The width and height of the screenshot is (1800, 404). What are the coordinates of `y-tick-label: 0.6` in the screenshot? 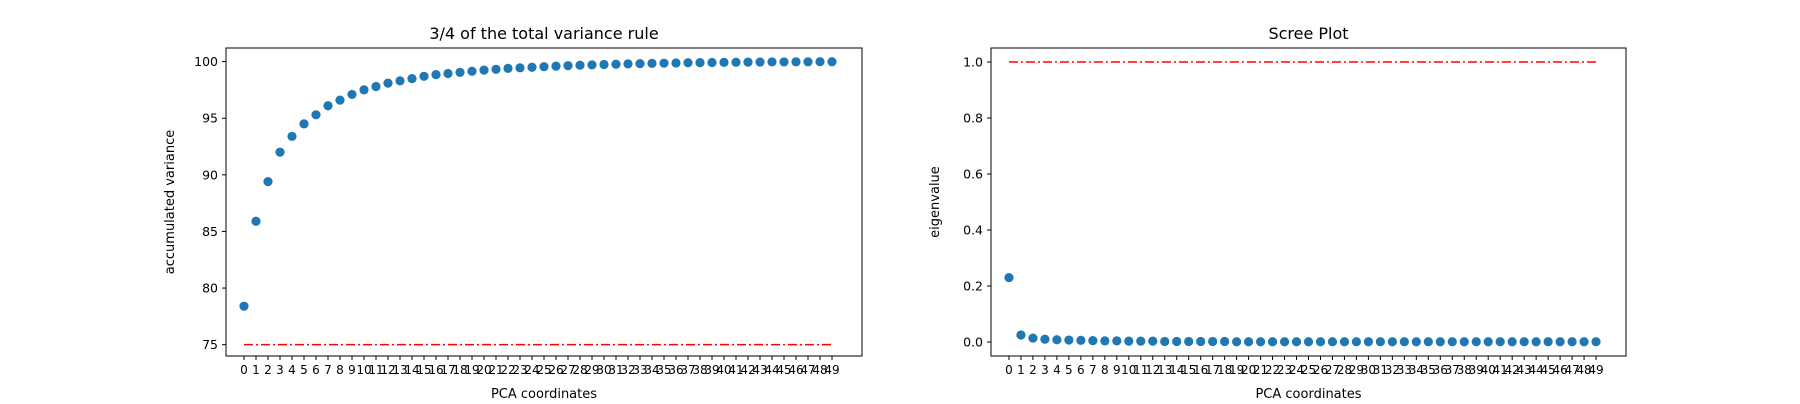 It's located at (973, 174).